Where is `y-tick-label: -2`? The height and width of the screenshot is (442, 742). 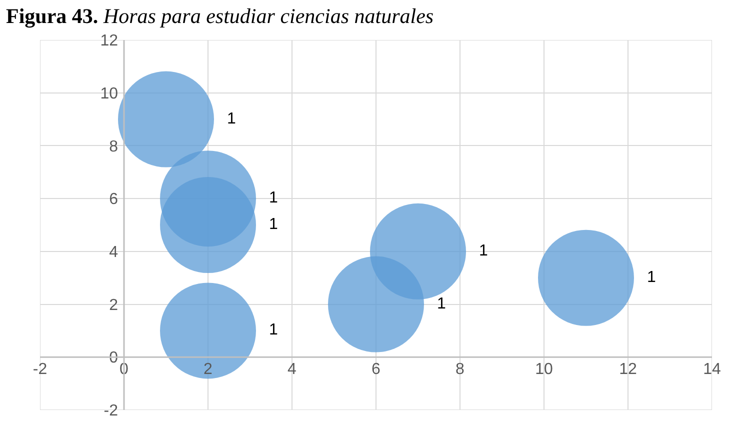
y-tick-label: -2 is located at coordinates (111, 411).